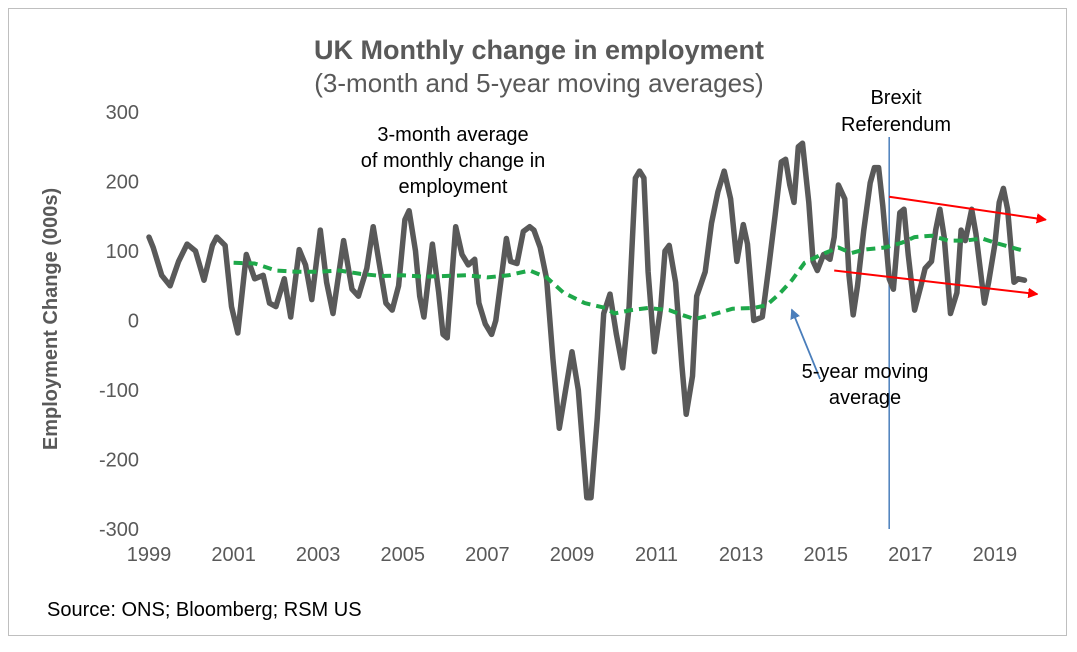 The image size is (1077, 652). What do you see at coordinates (453, 161) in the screenshot?
I see `three-month-label-line2: of monthly change in` at bounding box center [453, 161].